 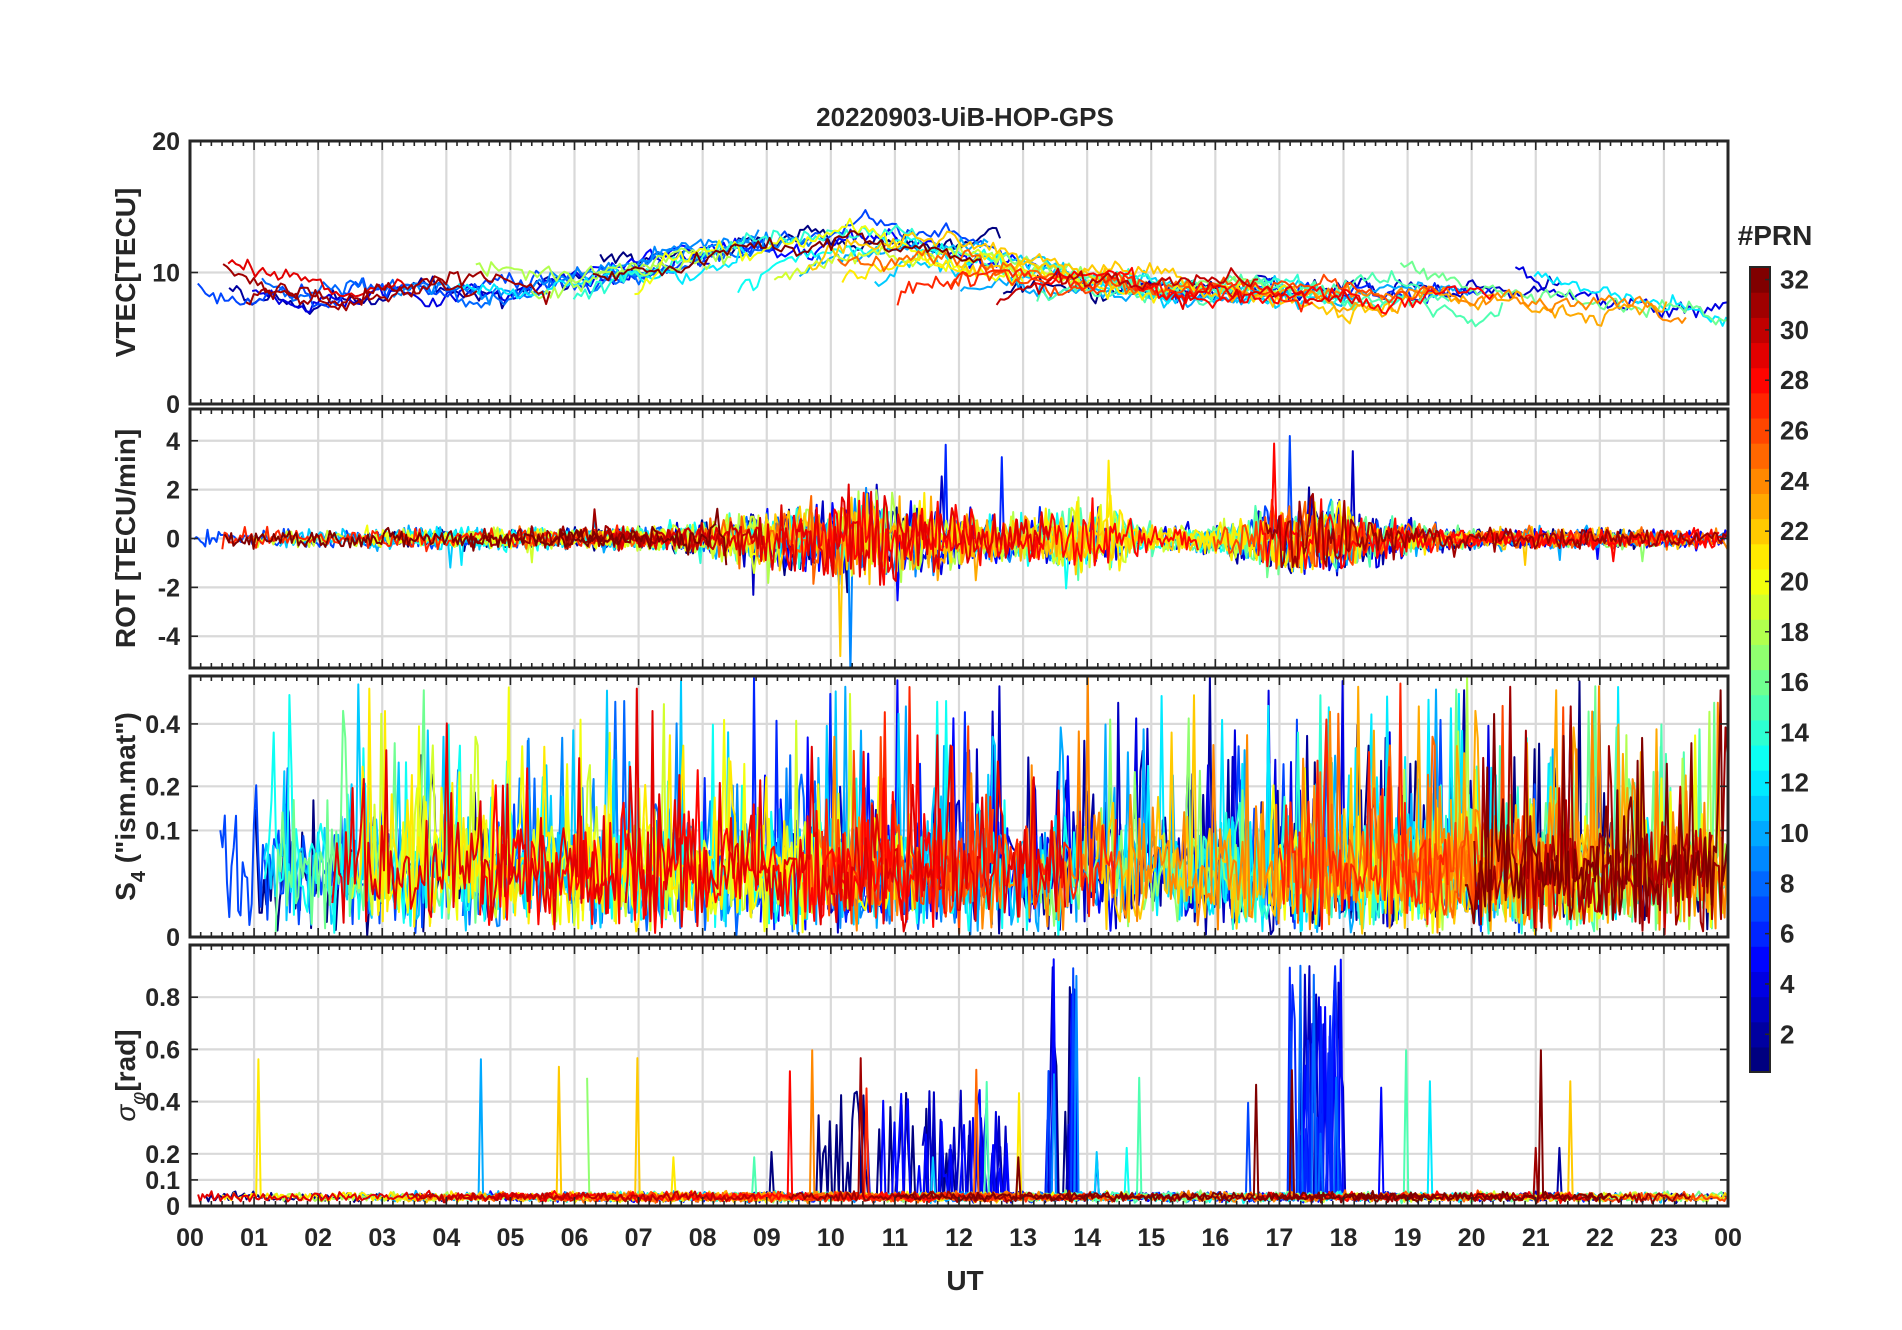 I want to click on figure-title: 20220903-UiB-HOP-GPS, so click(x=965, y=117).